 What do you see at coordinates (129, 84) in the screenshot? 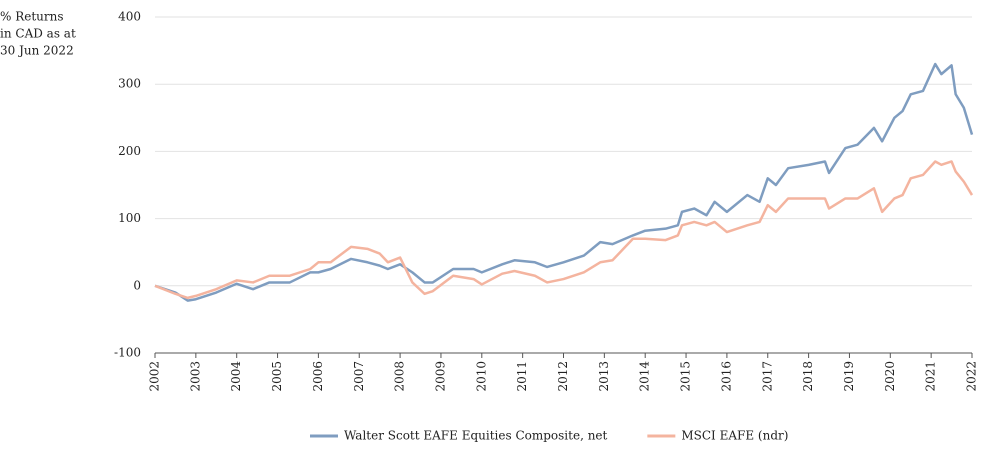
I see `y-tick-label: 300` at bounding box center [129, 84].